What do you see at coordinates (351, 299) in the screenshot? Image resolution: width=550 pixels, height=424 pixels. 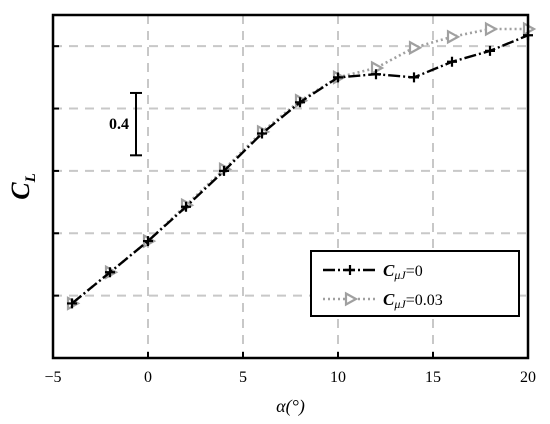 I see `legend-marker-s1` at bounding box center [351, 299].